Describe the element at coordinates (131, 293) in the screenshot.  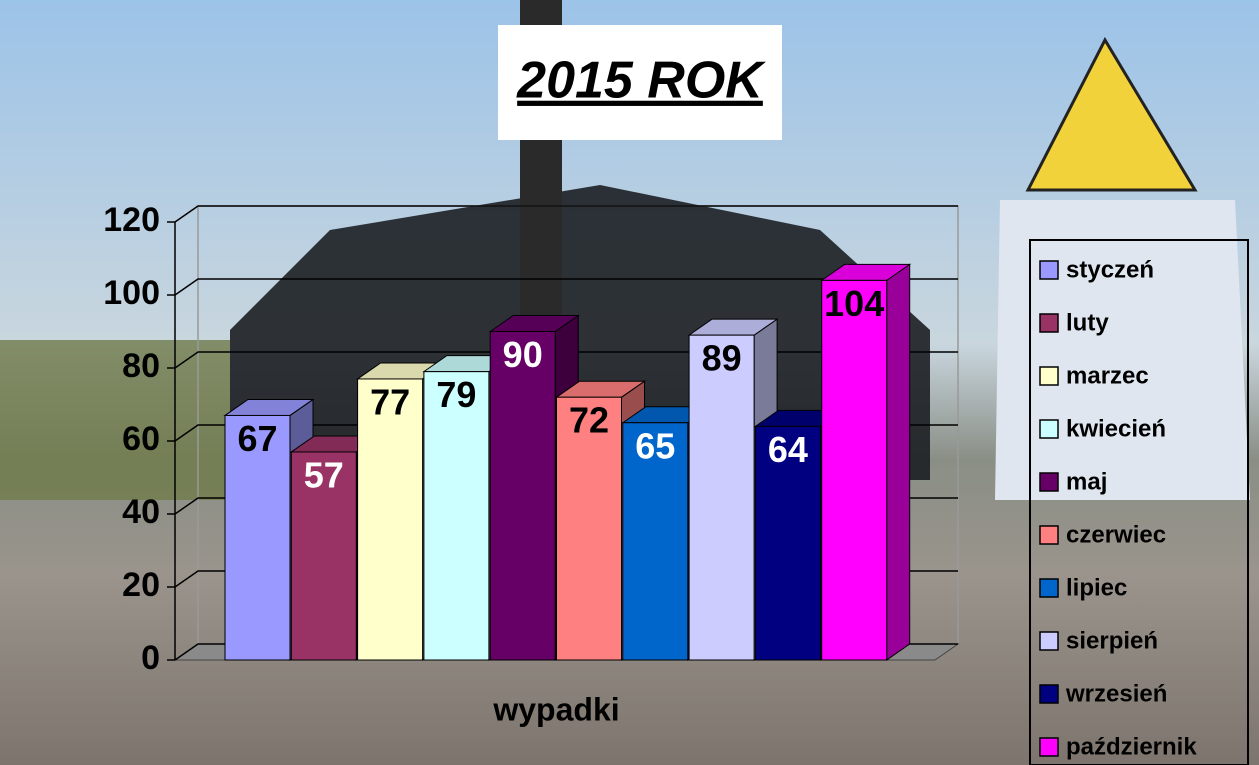
I see `y-tick-label: 100` at that location.